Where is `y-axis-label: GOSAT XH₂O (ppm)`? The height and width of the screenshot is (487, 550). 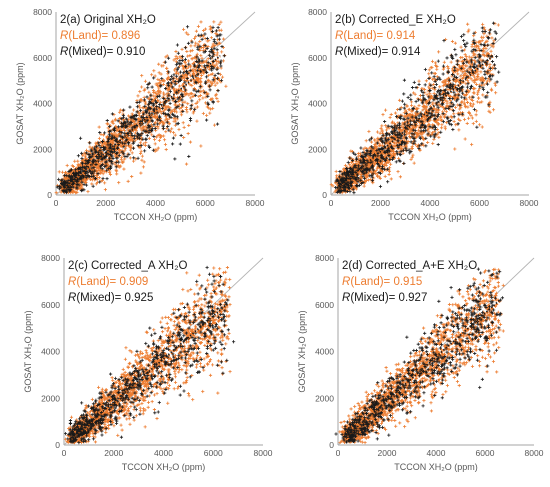 y-axis-label: GOSAT XH₂O (ppm) is located at coordinates (20, 103).